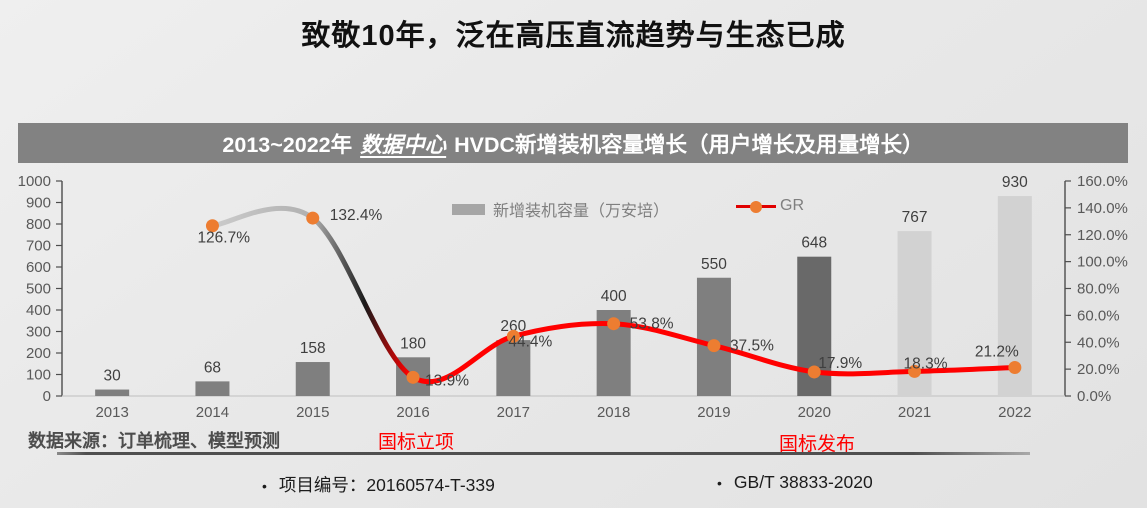 The width and height of the screenshot is (1147, 508). I want to click on bar-value-label: 30, so click(113, 376).